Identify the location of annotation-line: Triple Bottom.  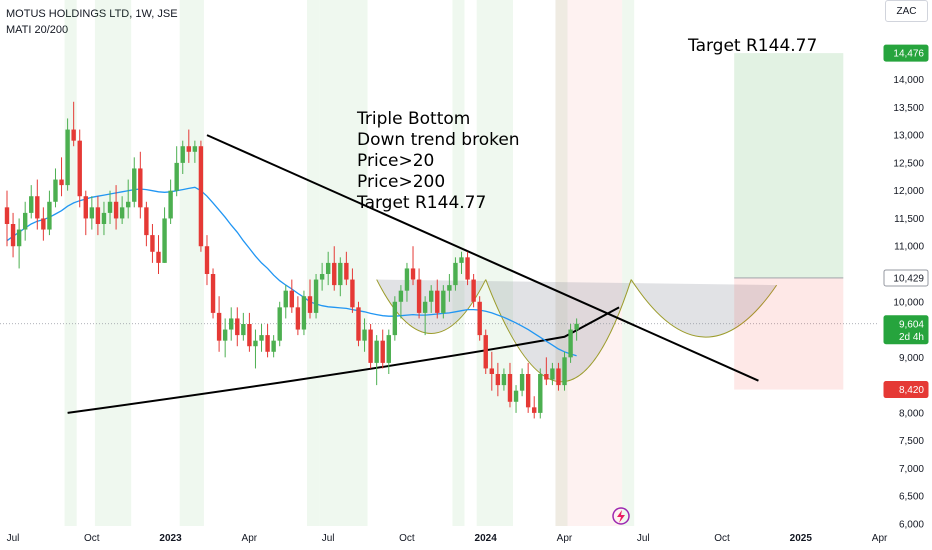
(413, 119).